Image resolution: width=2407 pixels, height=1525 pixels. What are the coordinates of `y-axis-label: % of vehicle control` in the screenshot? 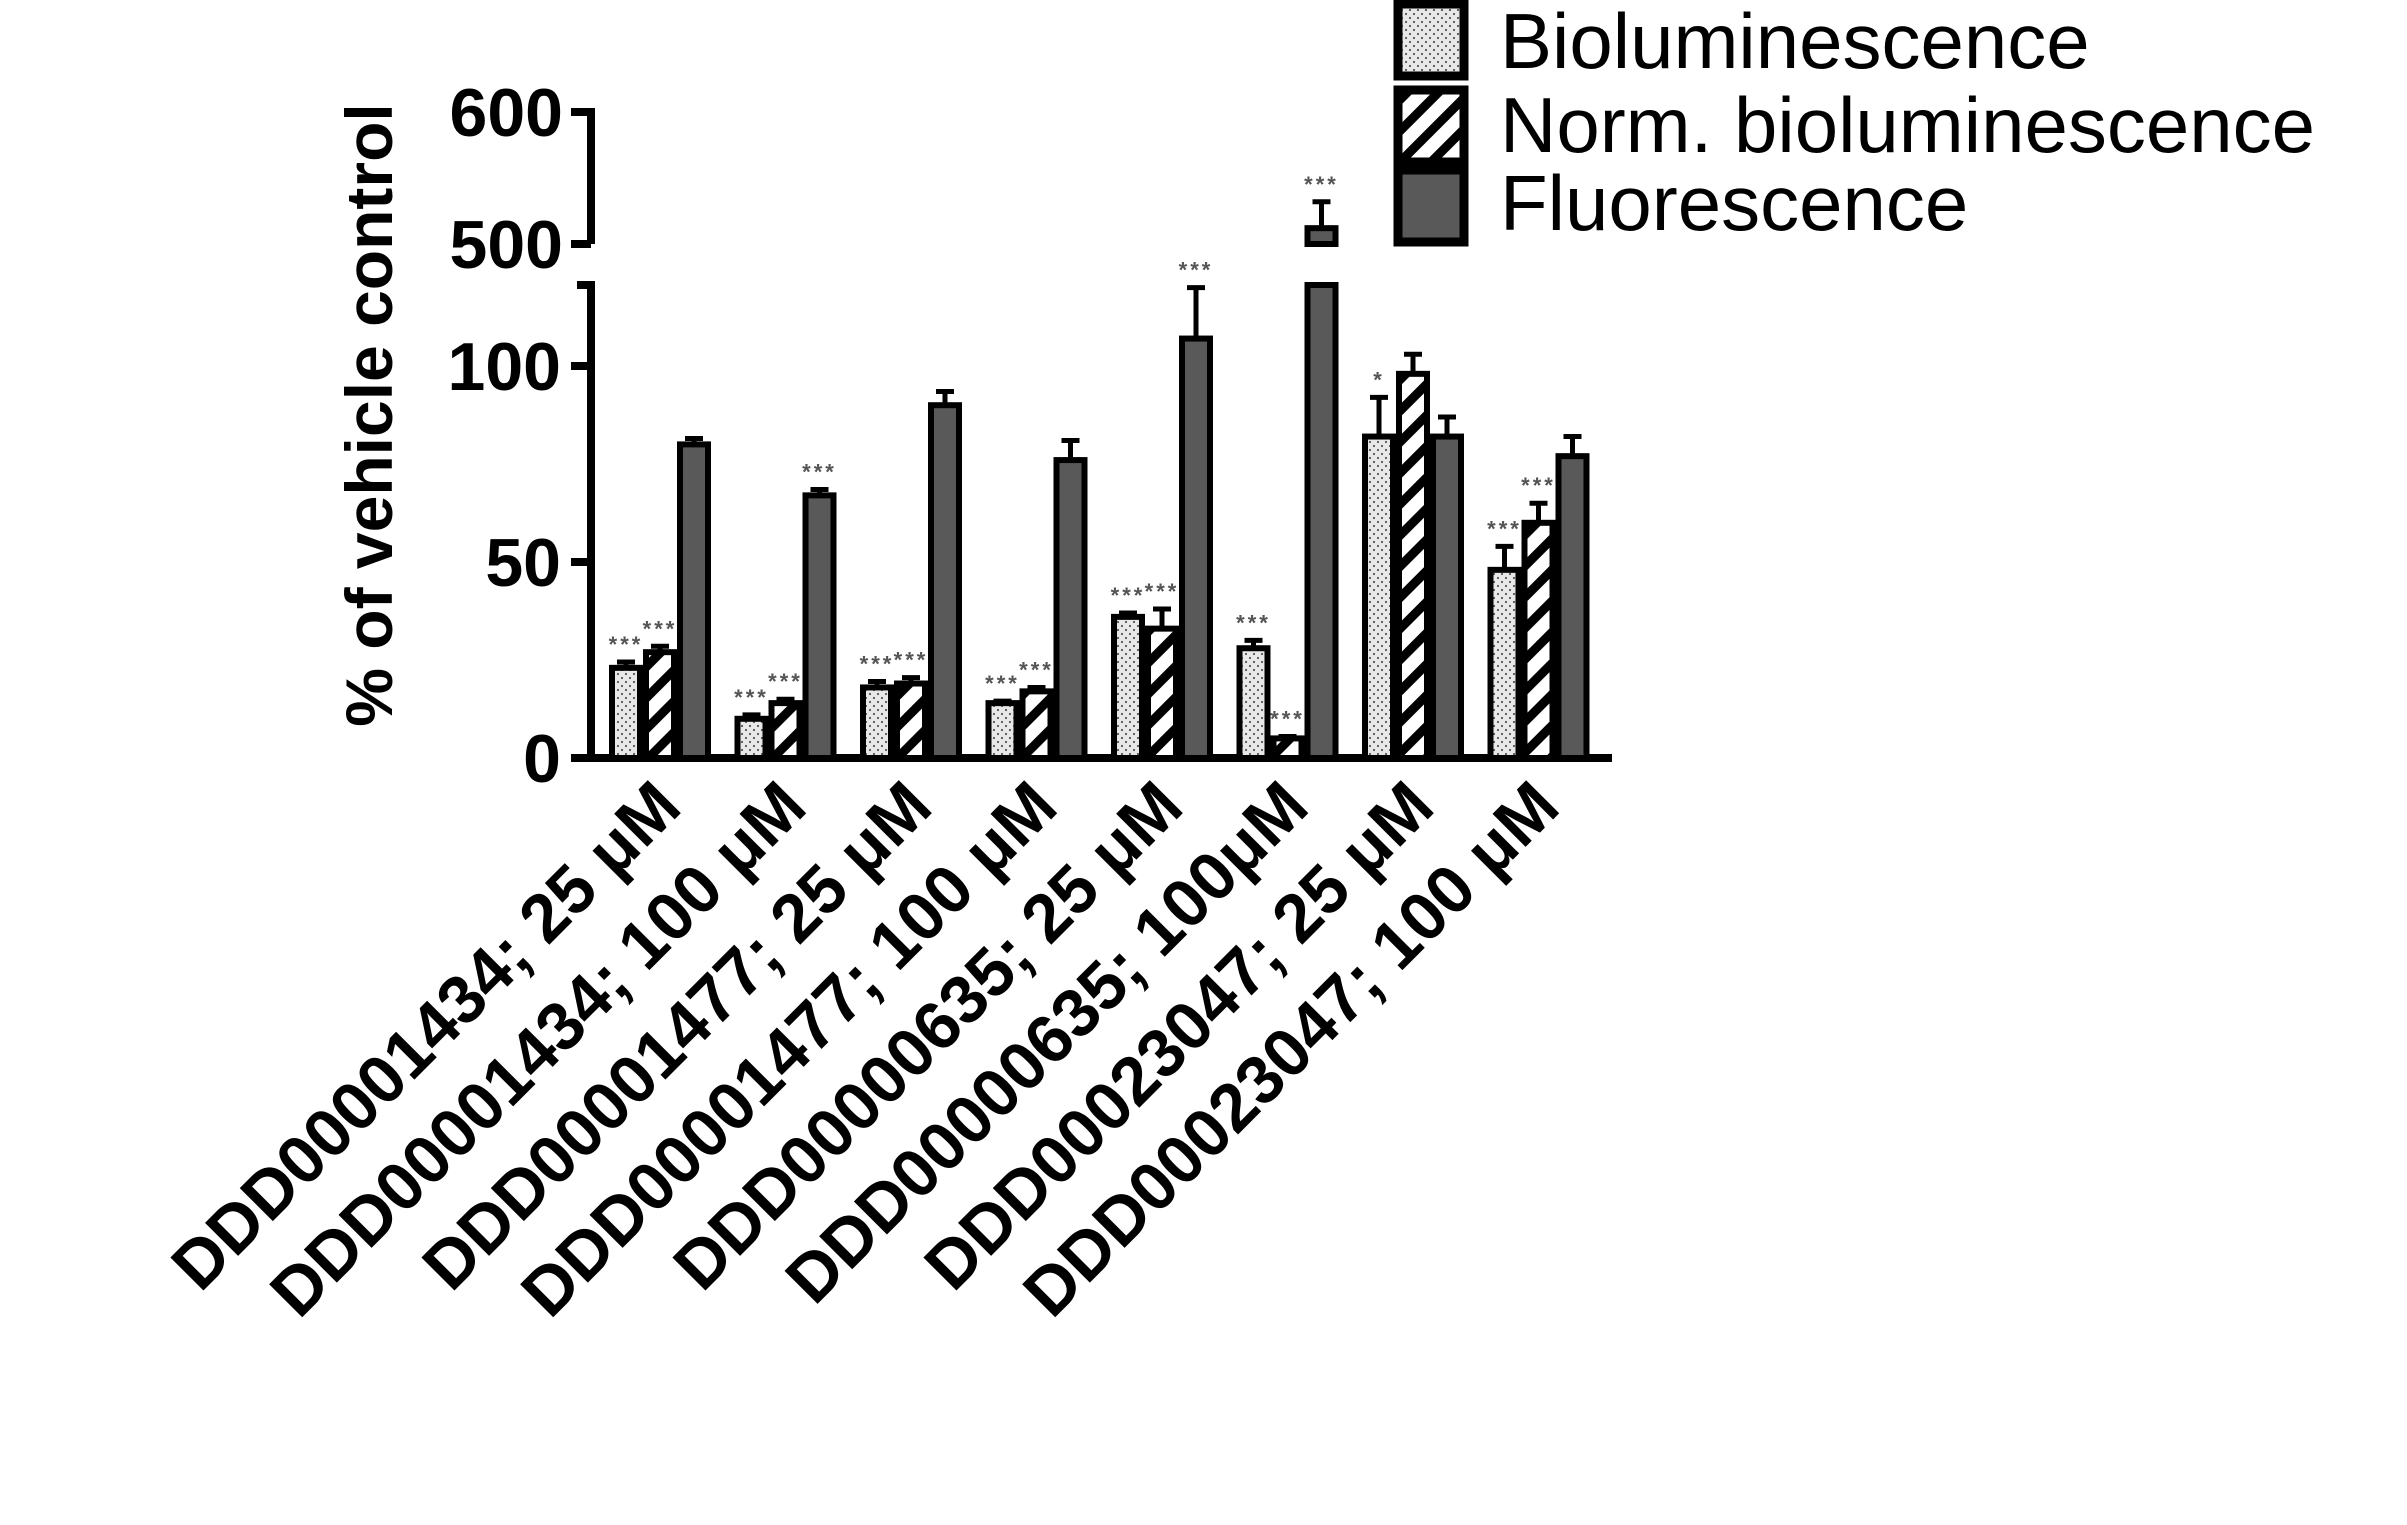 It's located at (369, 414).